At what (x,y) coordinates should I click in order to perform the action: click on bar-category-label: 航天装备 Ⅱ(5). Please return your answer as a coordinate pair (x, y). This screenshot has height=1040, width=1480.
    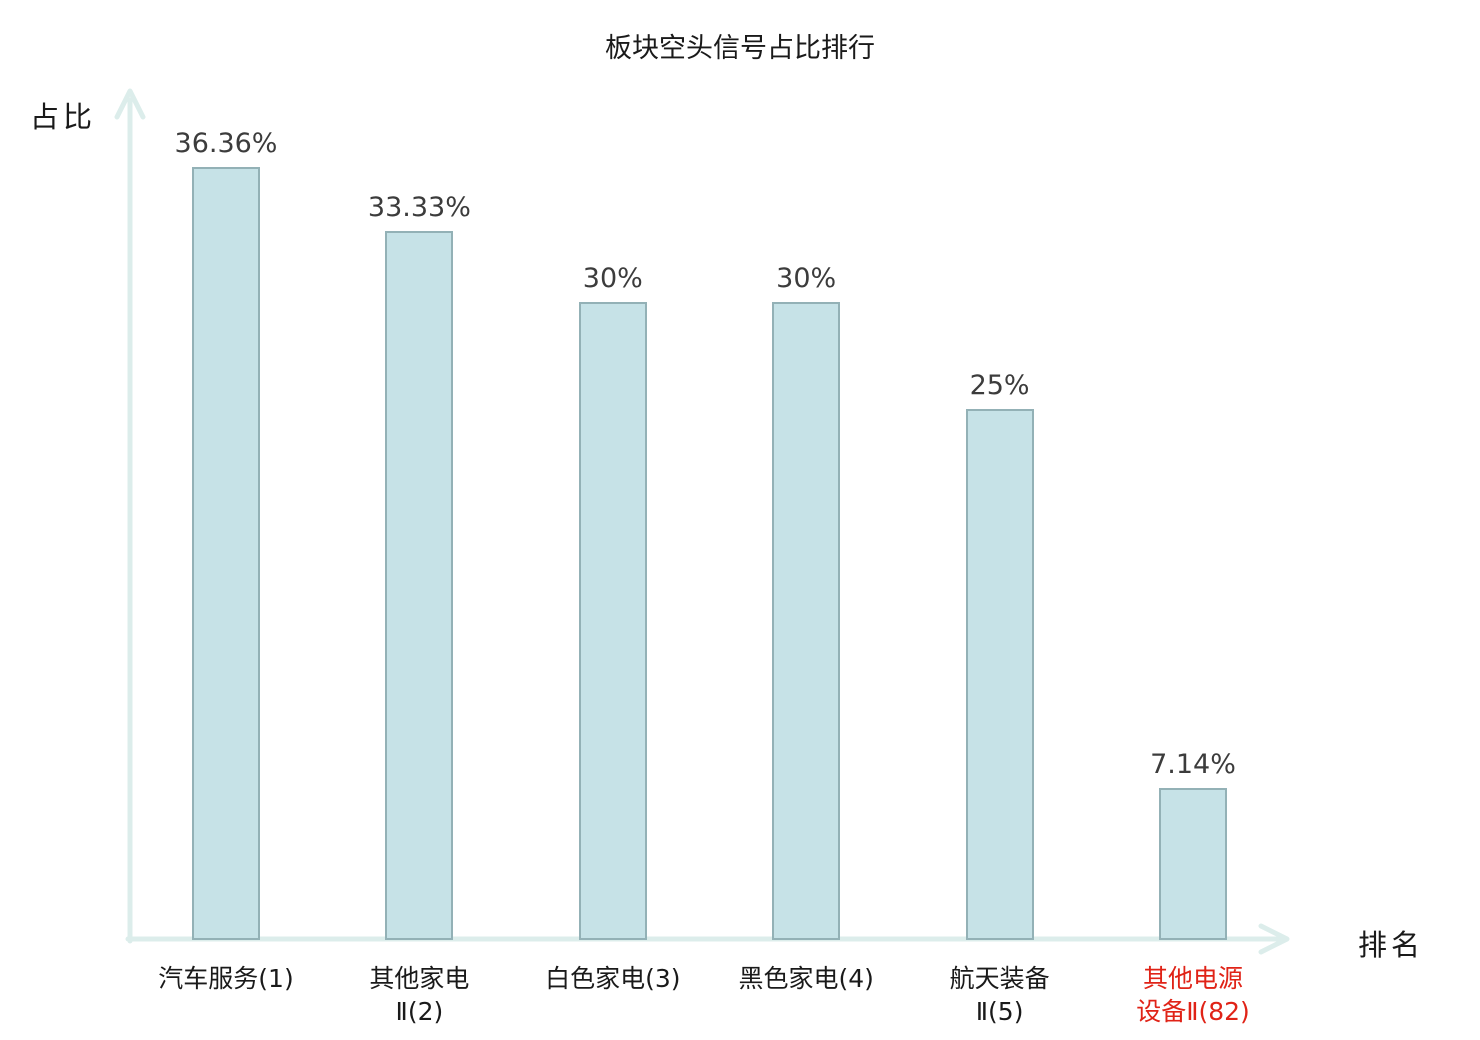
    Looking at the image, I should click on (999, 995).